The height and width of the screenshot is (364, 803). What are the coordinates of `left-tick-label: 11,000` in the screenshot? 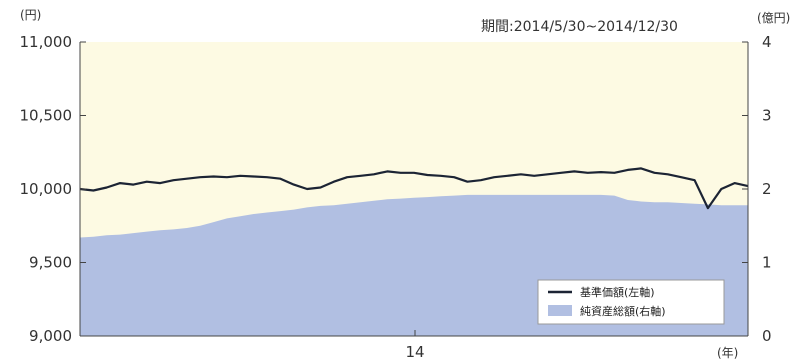 It's located at (46, 42).